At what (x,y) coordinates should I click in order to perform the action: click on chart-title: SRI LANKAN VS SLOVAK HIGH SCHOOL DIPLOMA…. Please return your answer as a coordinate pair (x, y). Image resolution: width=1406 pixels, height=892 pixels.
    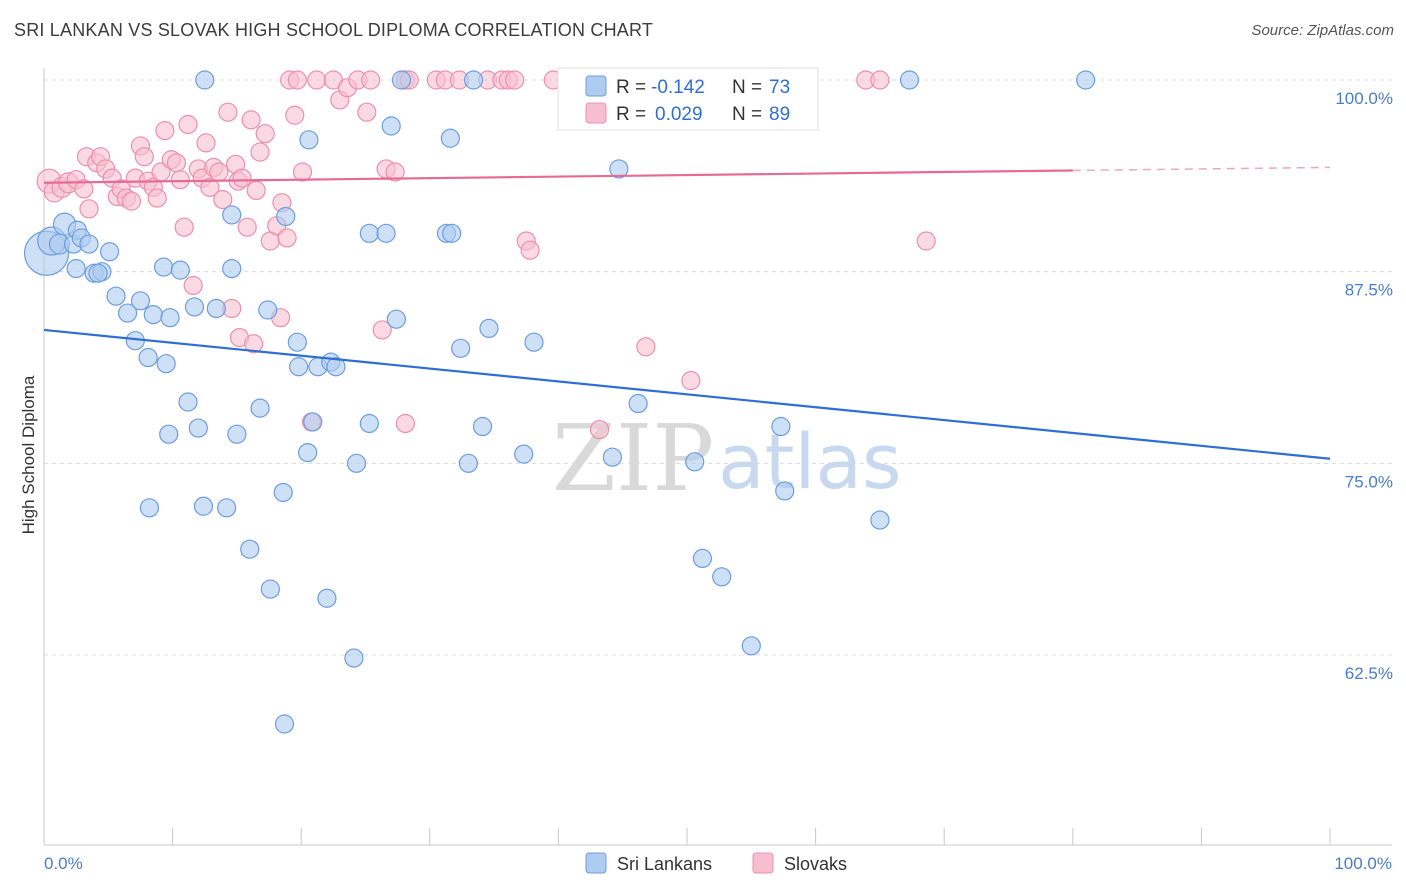
    Looking at the image, I should click on (334, 30).